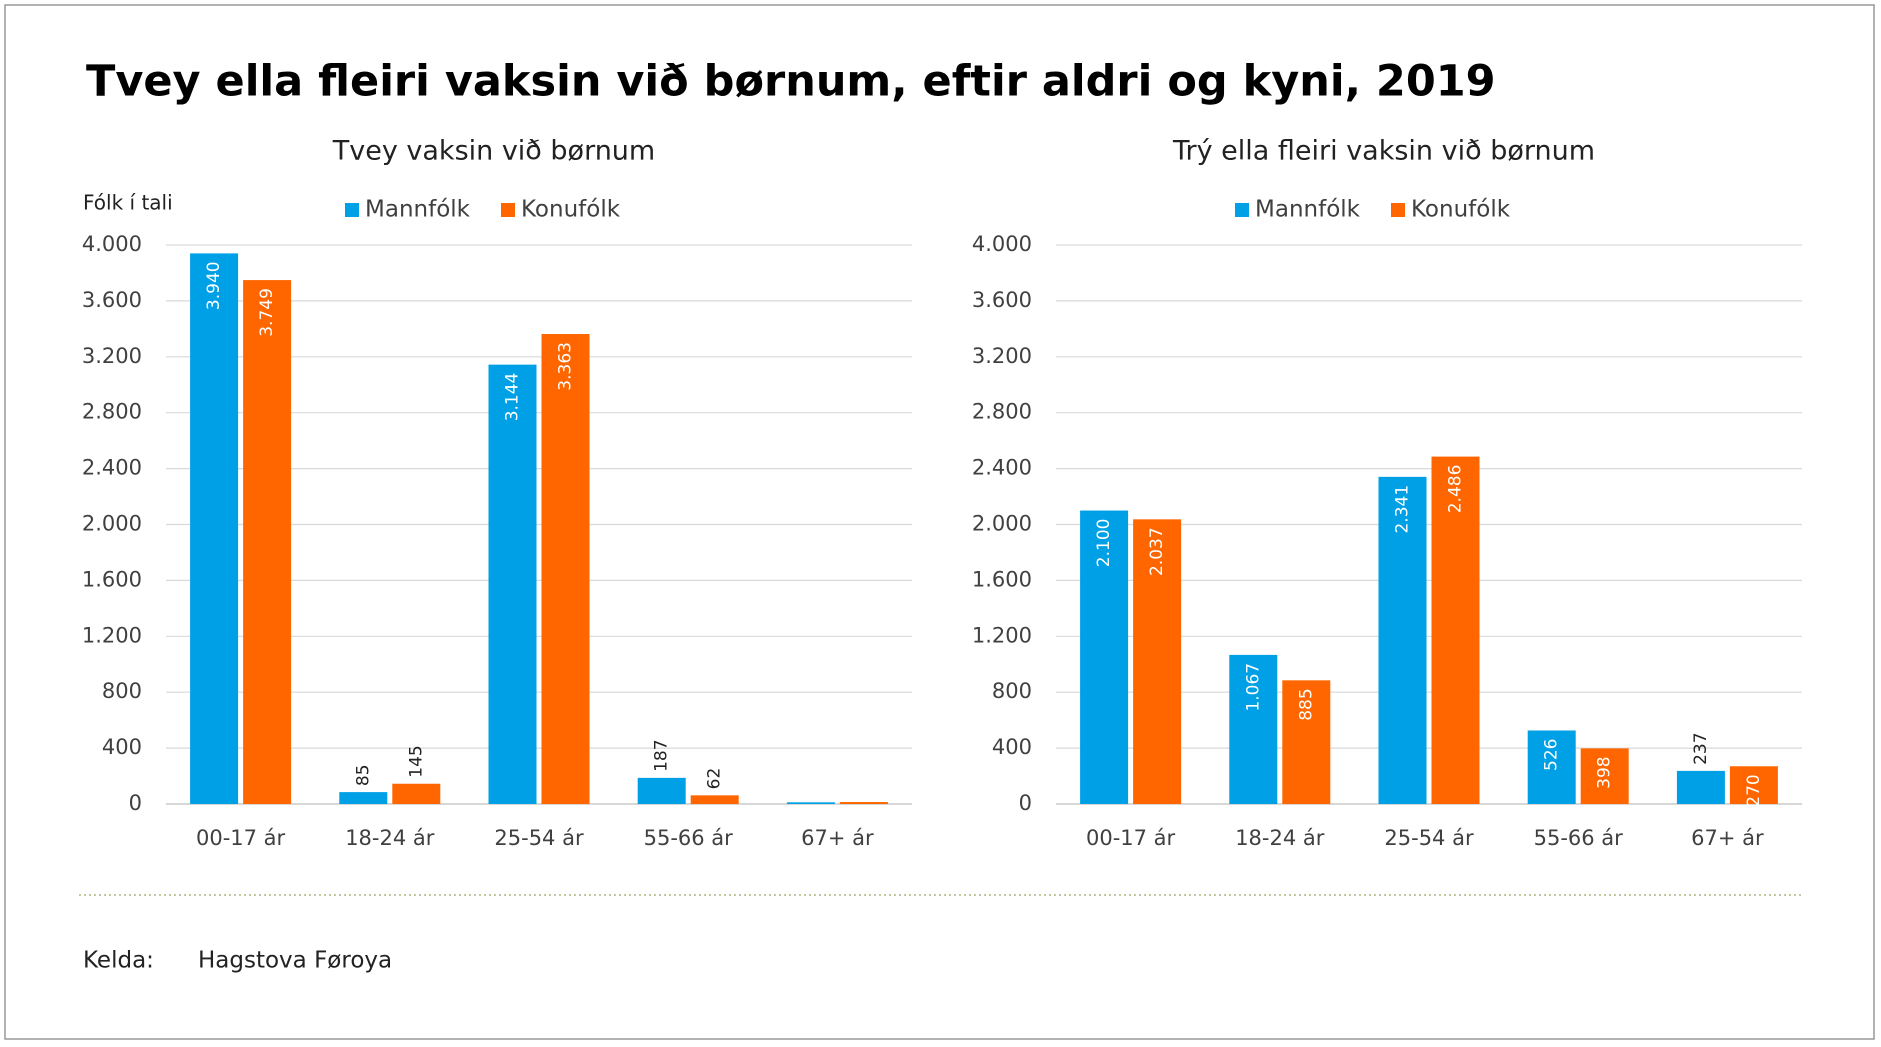  I want to click on data-label: 3.144, so click(513, 397).